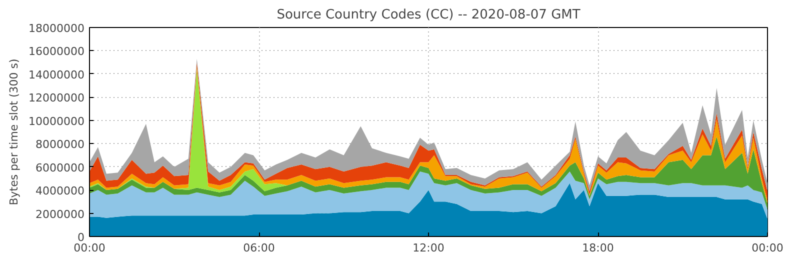 The width and height of the screenshot is (786, 261). Describe the element at coordinates (428, 15) in the screenshot. I see `chart-title: Source Country Codes (CC) -- 2020-08-07 GMT` at that location.